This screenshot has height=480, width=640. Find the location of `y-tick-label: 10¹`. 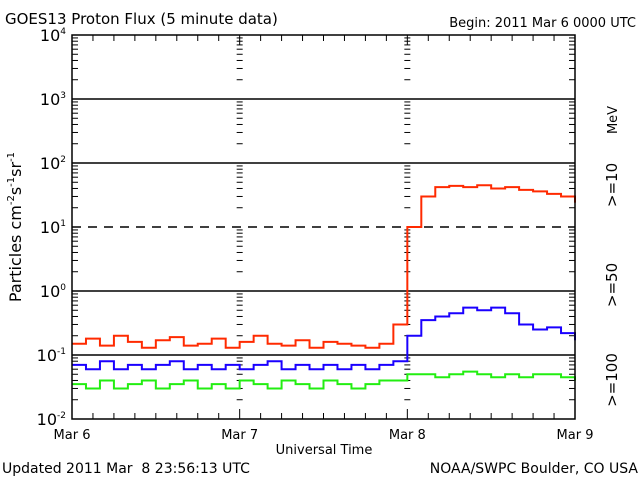

y-tick-label: 10¹ is located at coordinates (53, 227).